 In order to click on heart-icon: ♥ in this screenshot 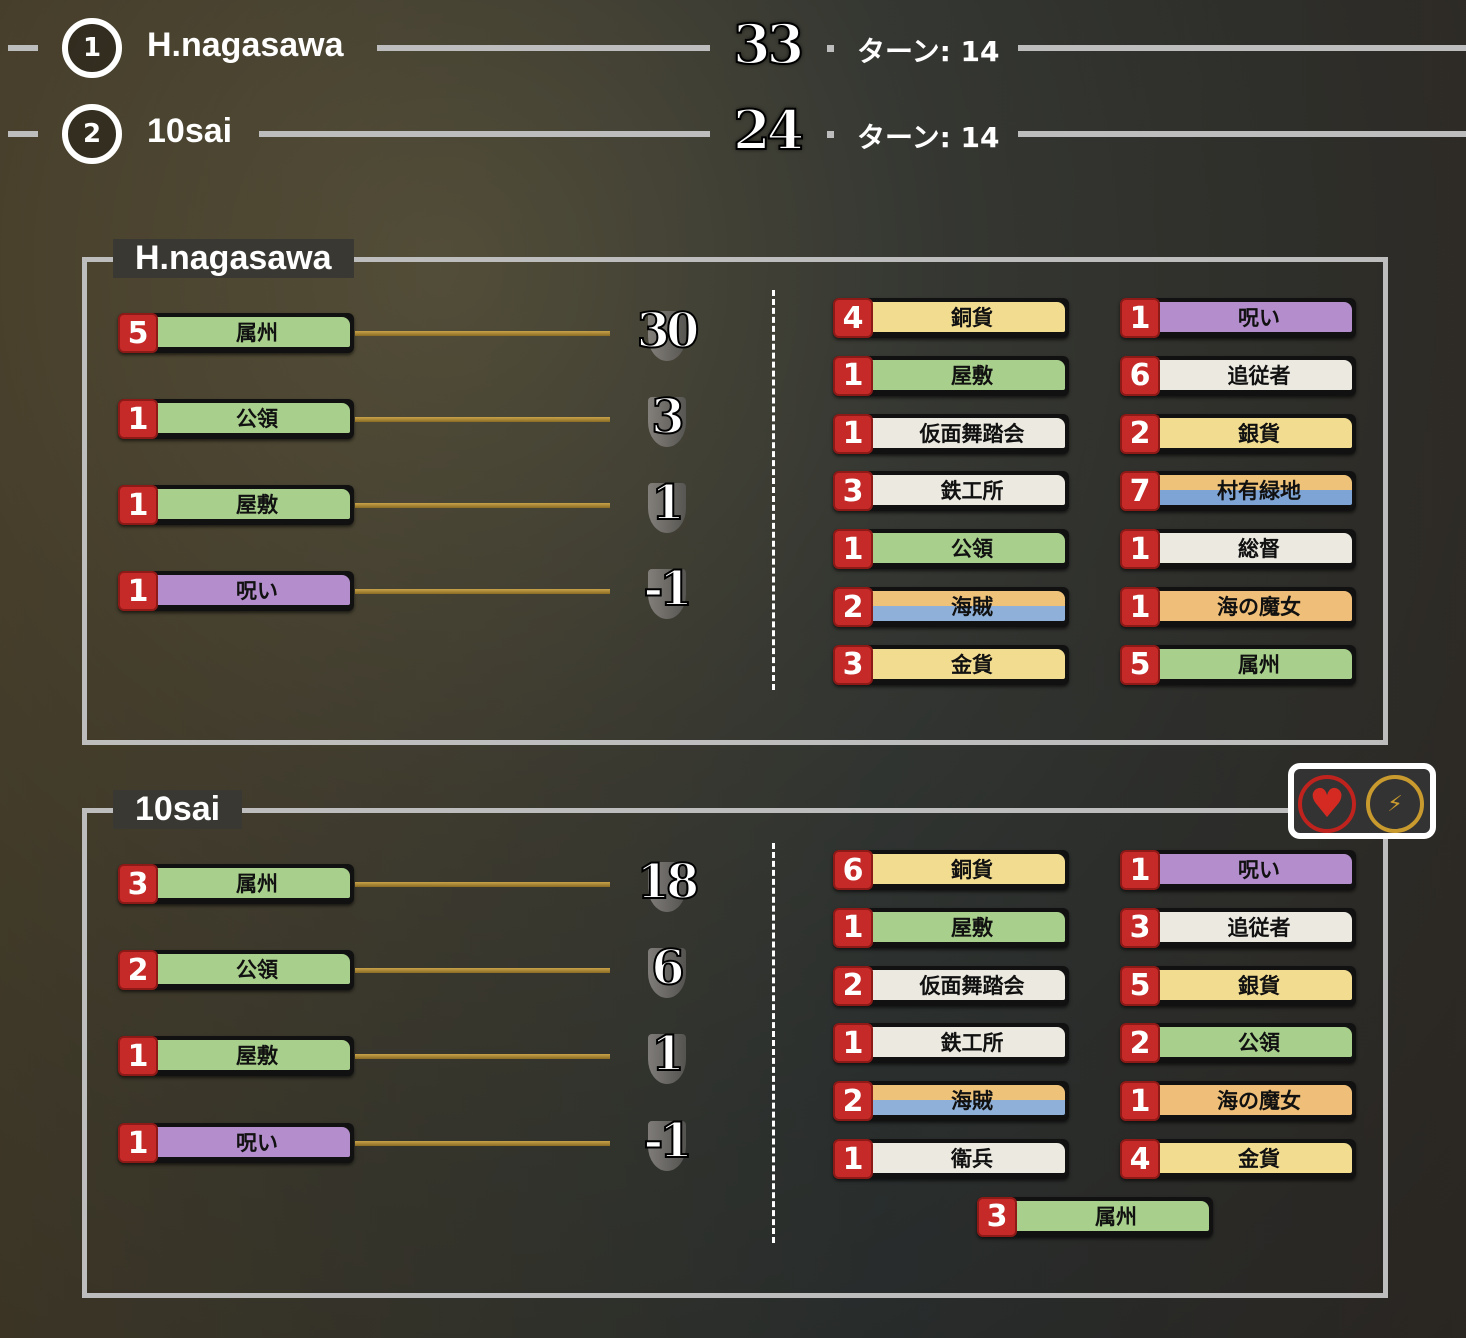, I will do `click(1327, 804)`.